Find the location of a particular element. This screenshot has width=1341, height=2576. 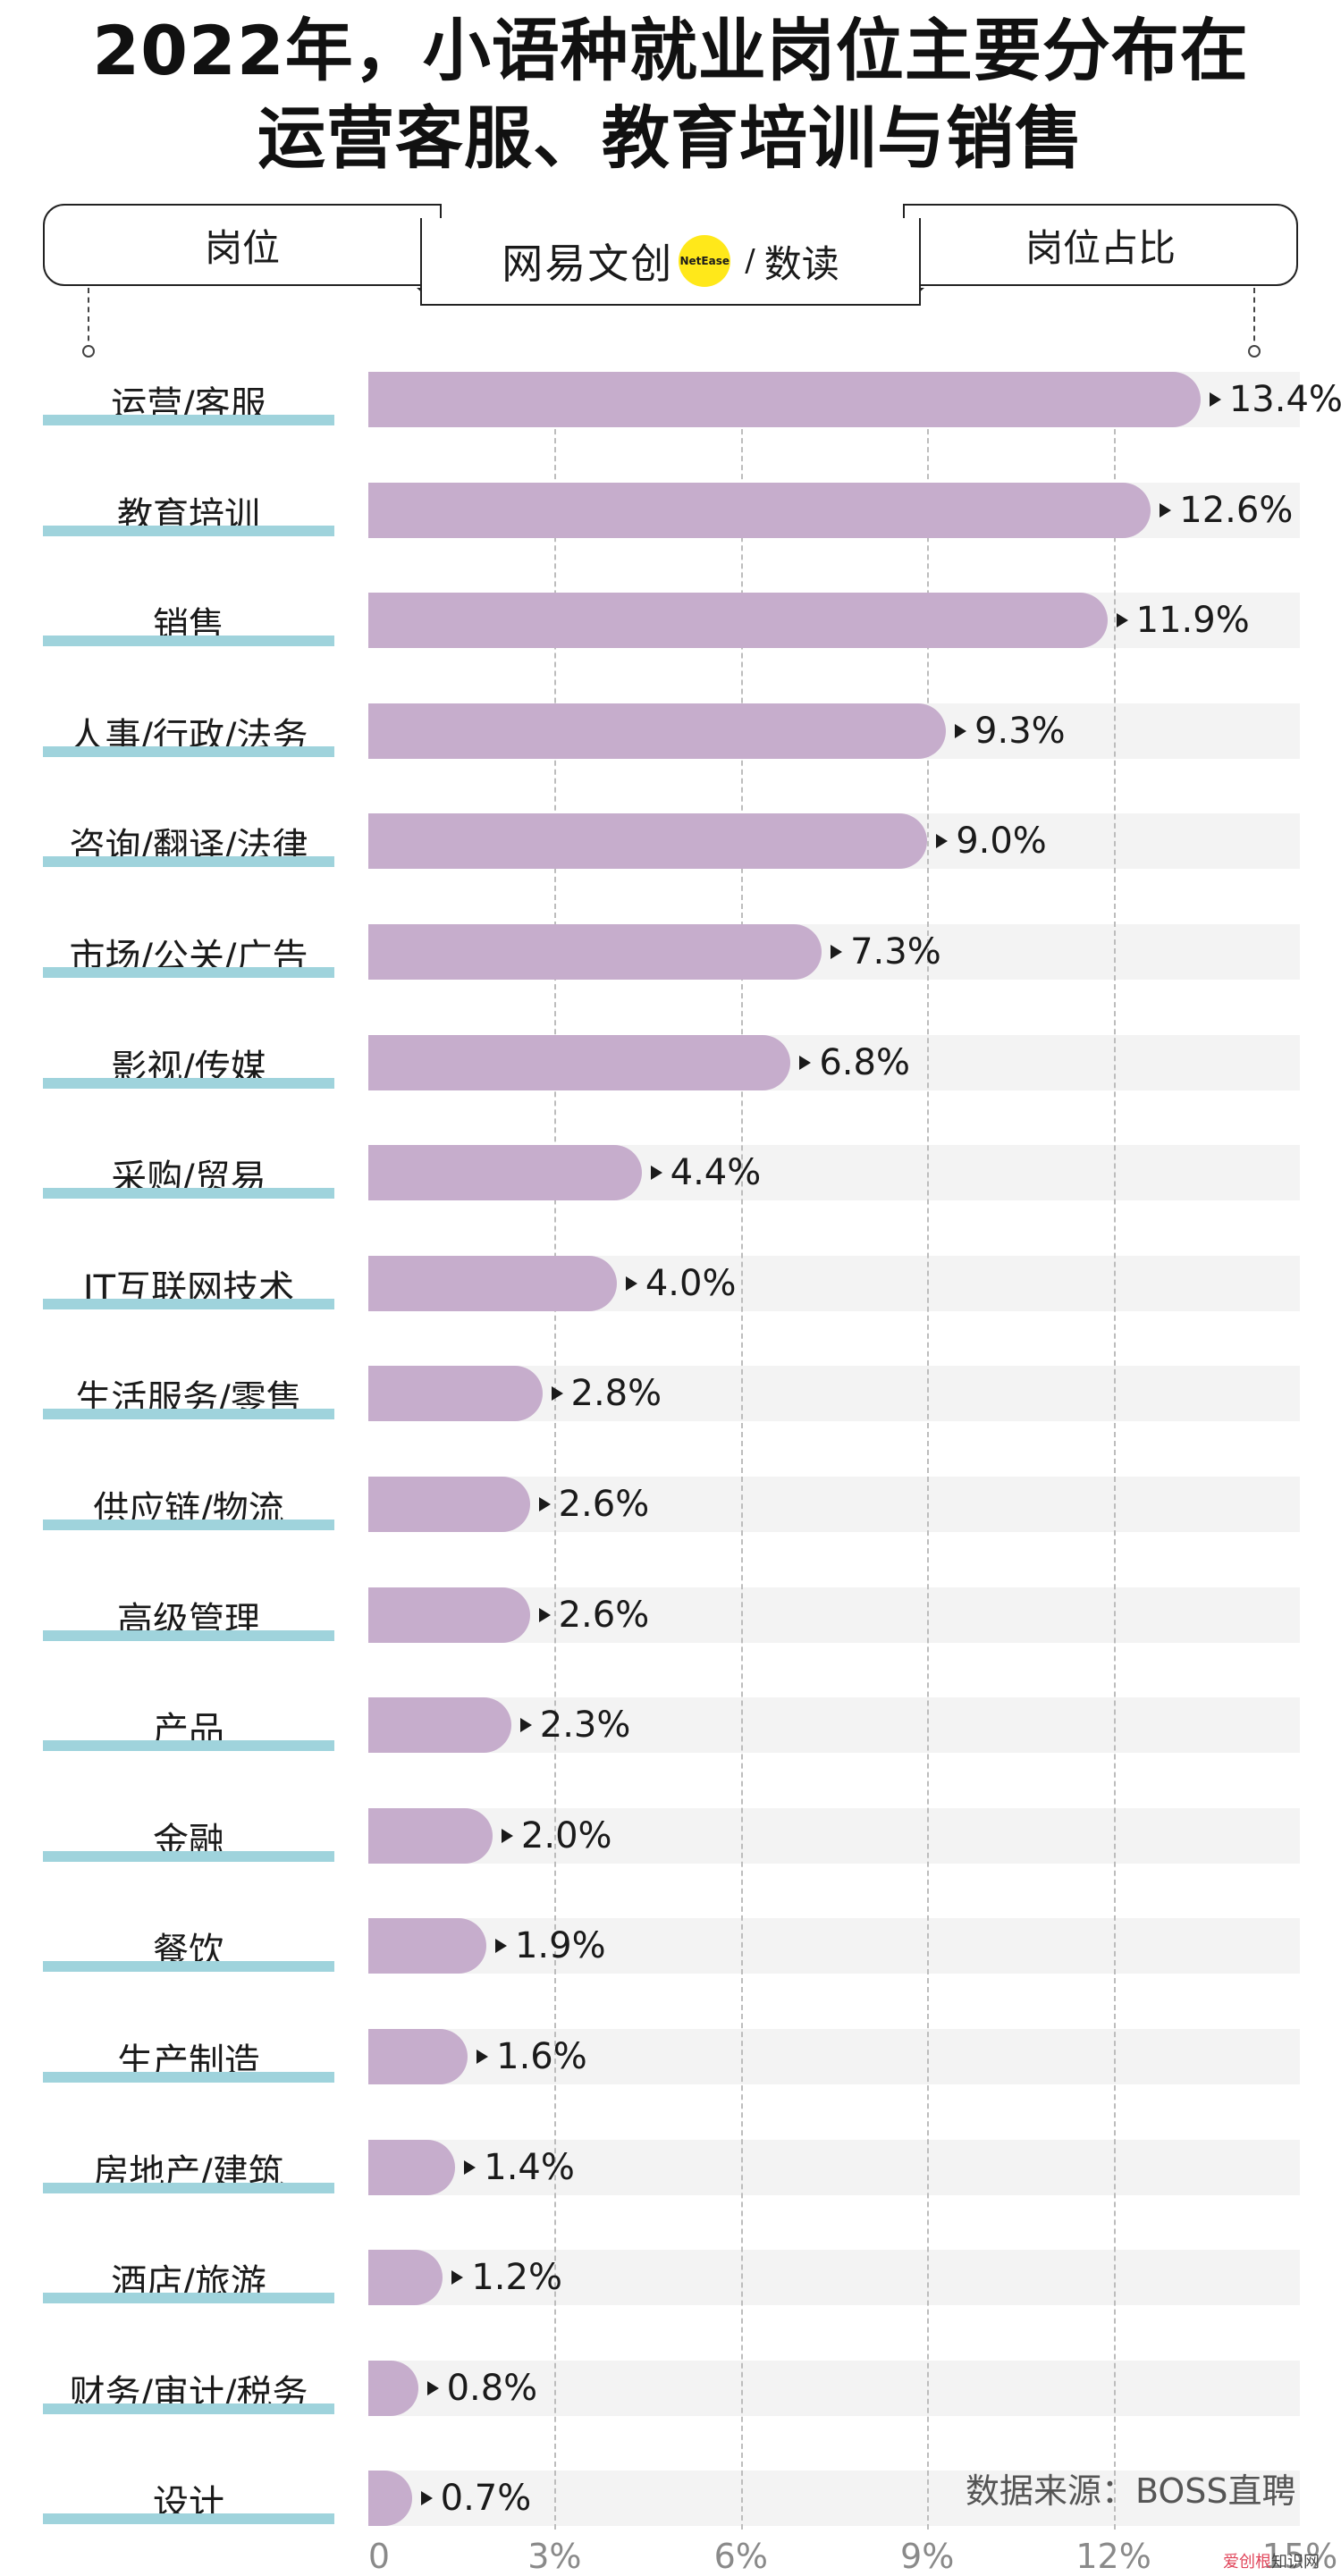

header-left-dot is located at coordinates (88, 352).